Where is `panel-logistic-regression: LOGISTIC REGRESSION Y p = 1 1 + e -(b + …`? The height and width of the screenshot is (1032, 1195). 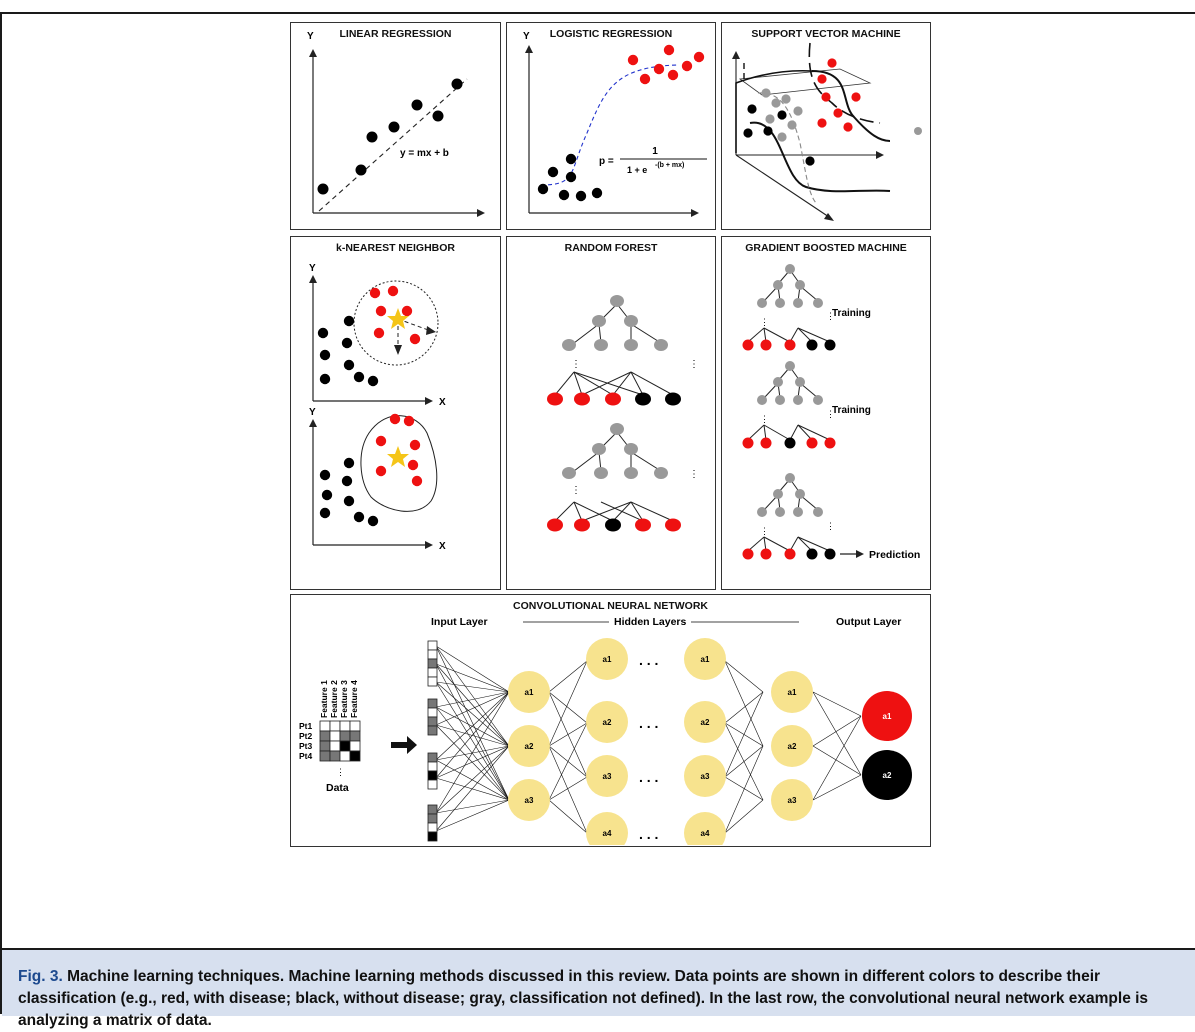 panel-logistic-regression: LOGISTIC REGRESSION Y p = 1 1 + e -(b + … is located at coordinates (611, 126).